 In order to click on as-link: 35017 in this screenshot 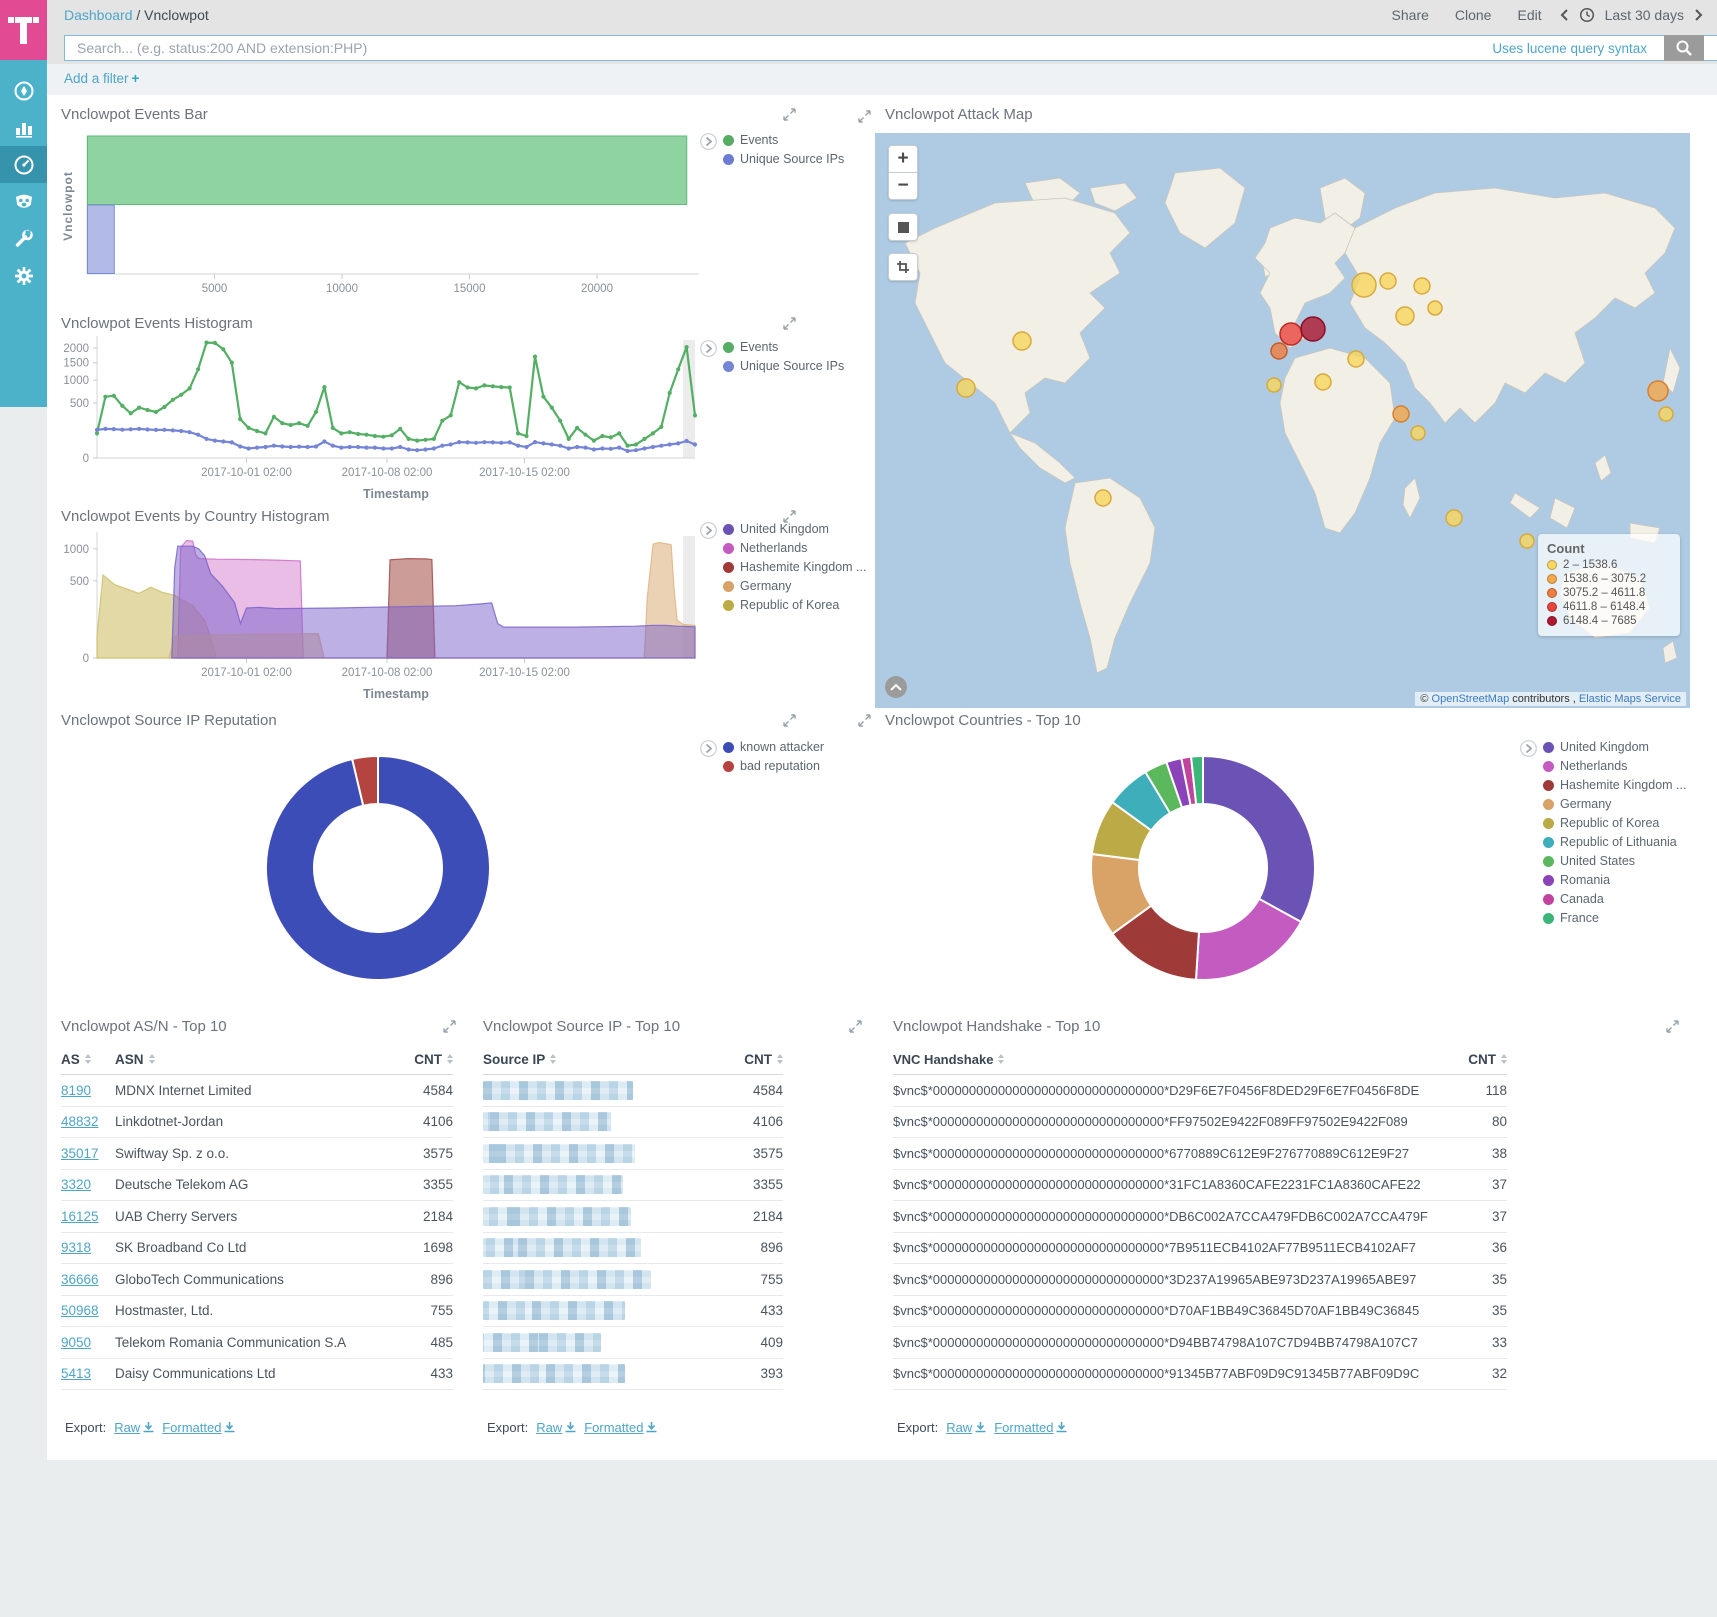, I will do `click(80, 1153)`.